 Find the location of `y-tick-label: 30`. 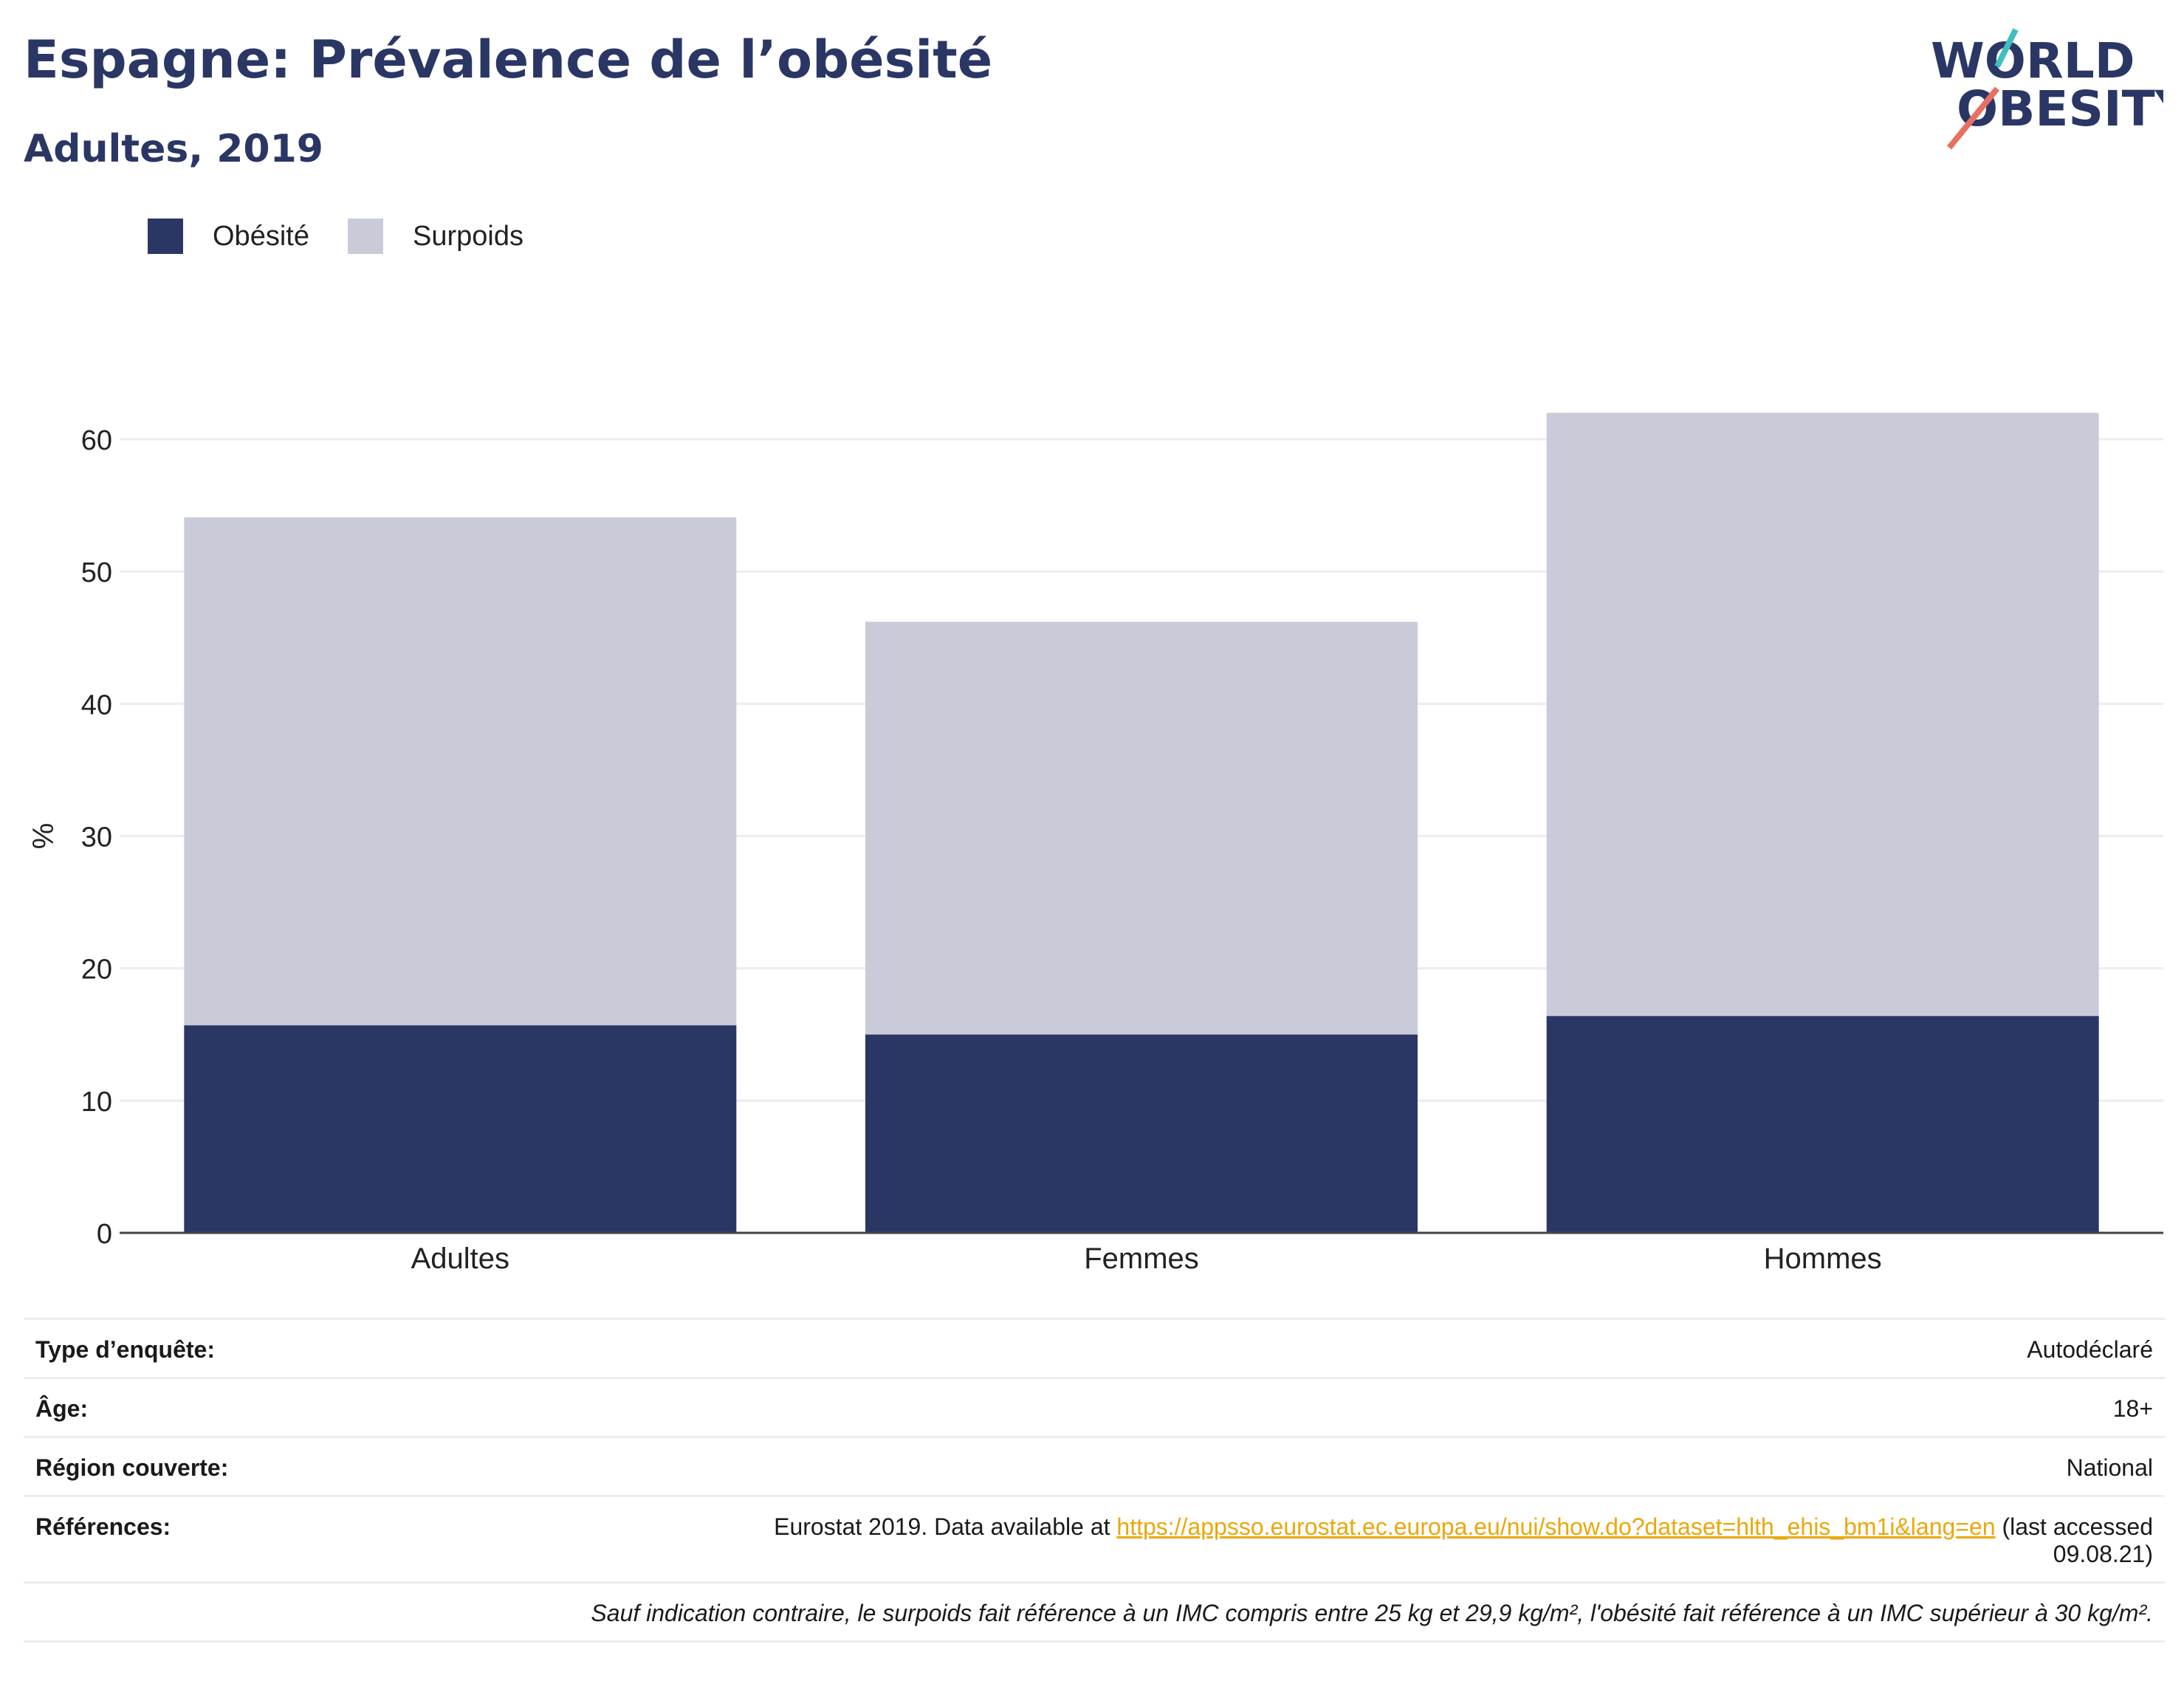

y-tick-label: 30 is located at coordinates (96, 837).